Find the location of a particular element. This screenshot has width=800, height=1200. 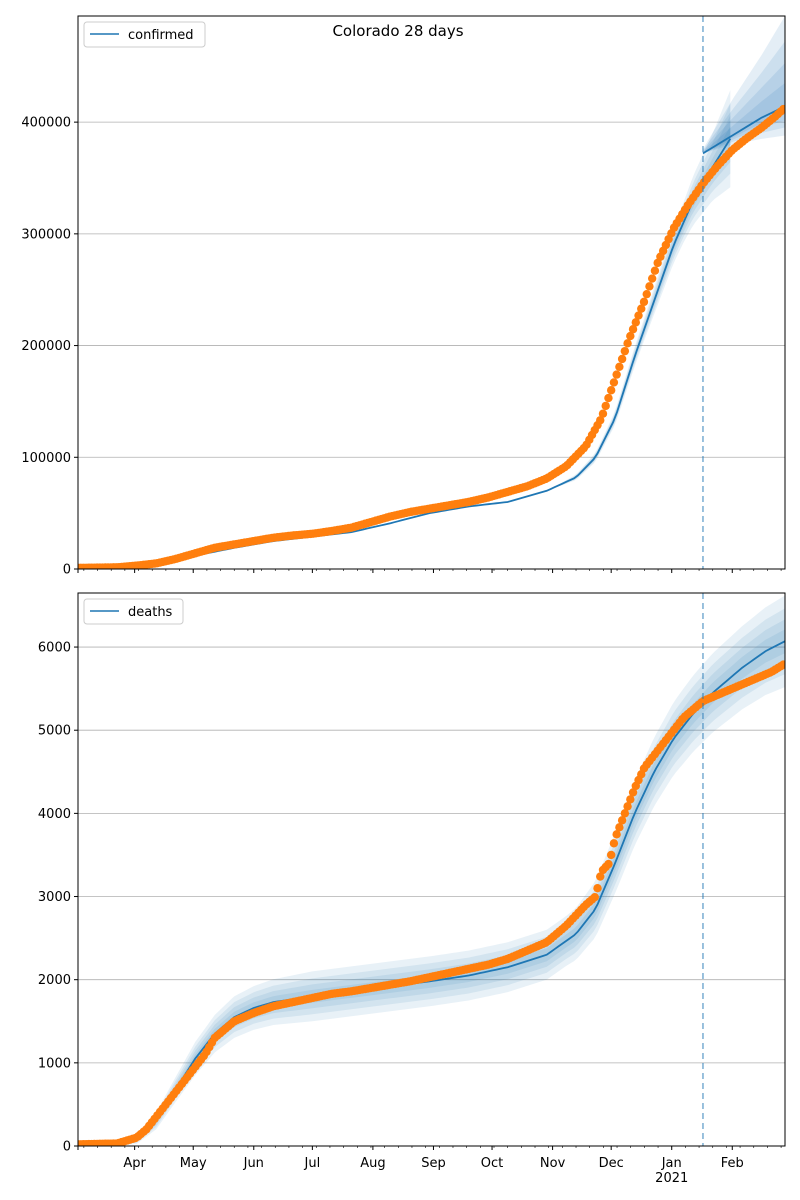

x-tick-label: Dec is located at coordinates (611, 1163).